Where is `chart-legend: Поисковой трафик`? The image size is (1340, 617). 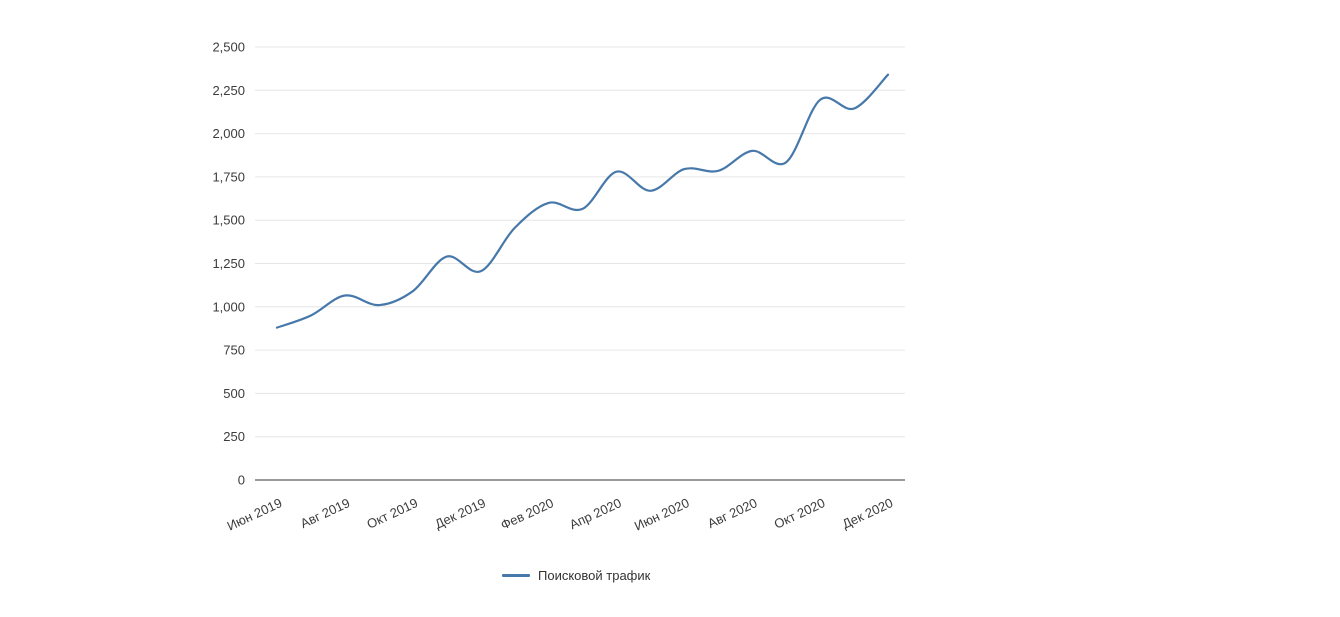
chart-legend: Поисковой трафик is located at coordinates (576, 575).